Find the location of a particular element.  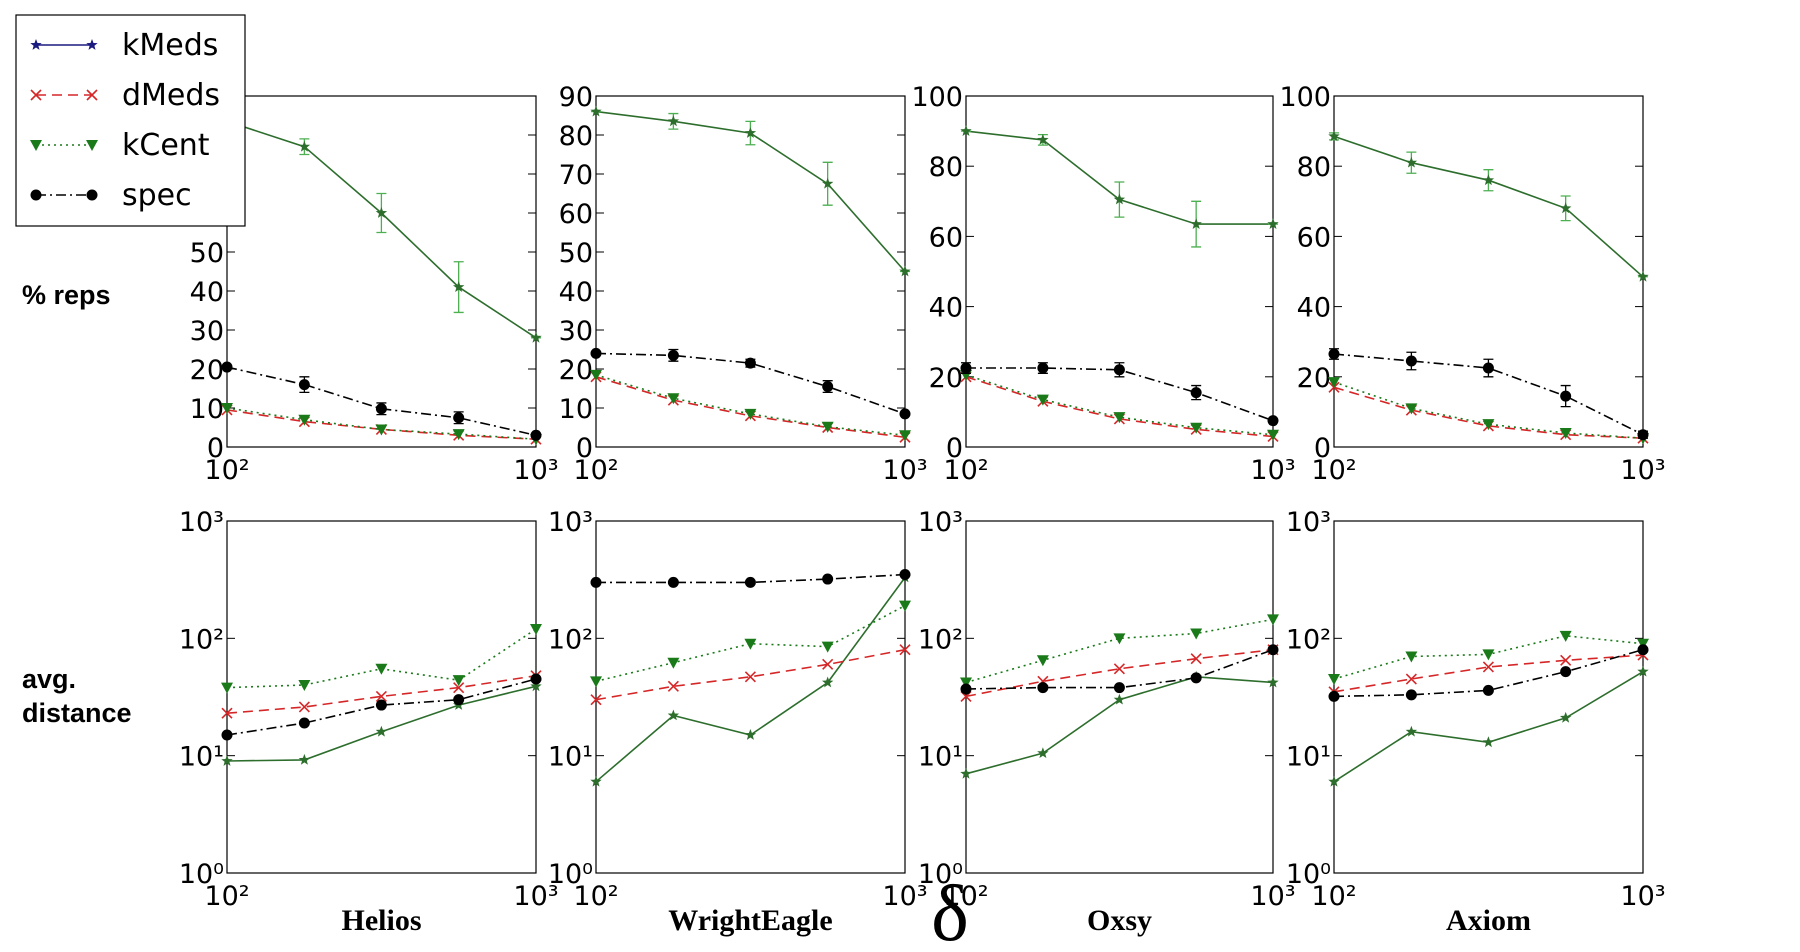

y-tick-label: 100 is located at coordinates (937, 97).